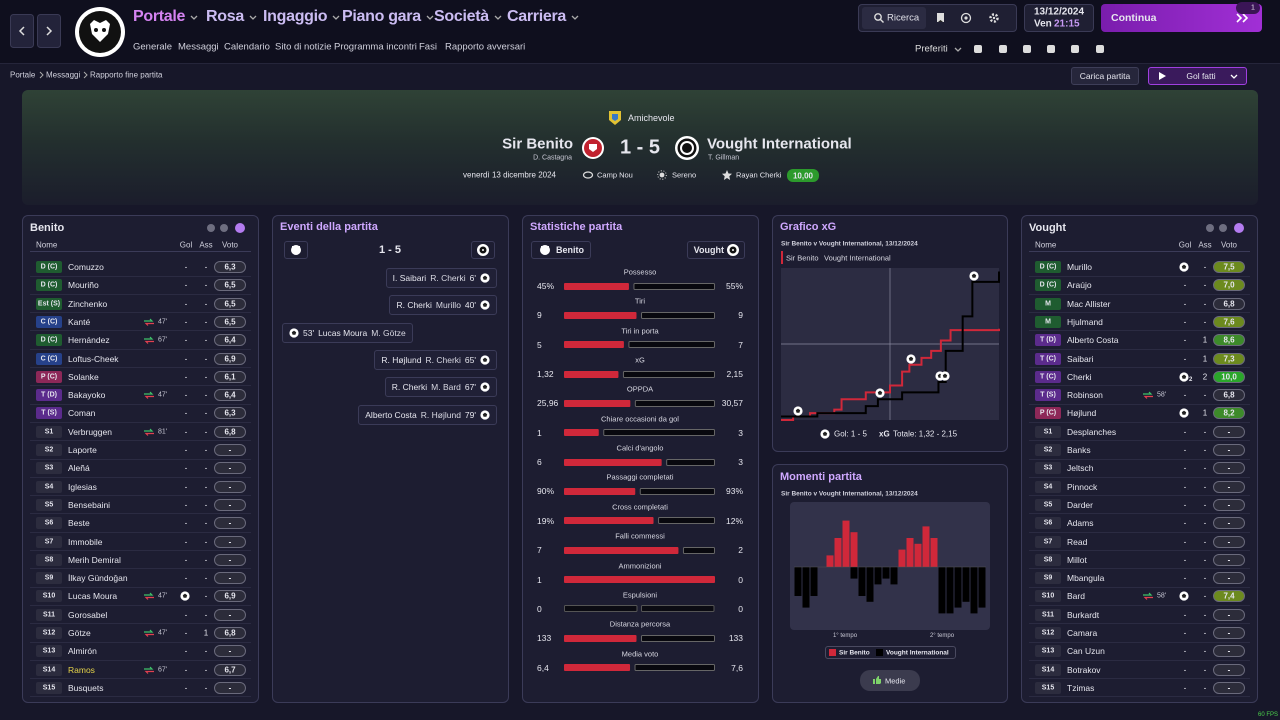 Image resolution: width=1280 pixels, height=720 pixels. What do you see at coordinates (86, 267) in the screenshot?
I see `player-name: Comuzzo` at bounding box center [86, 267].